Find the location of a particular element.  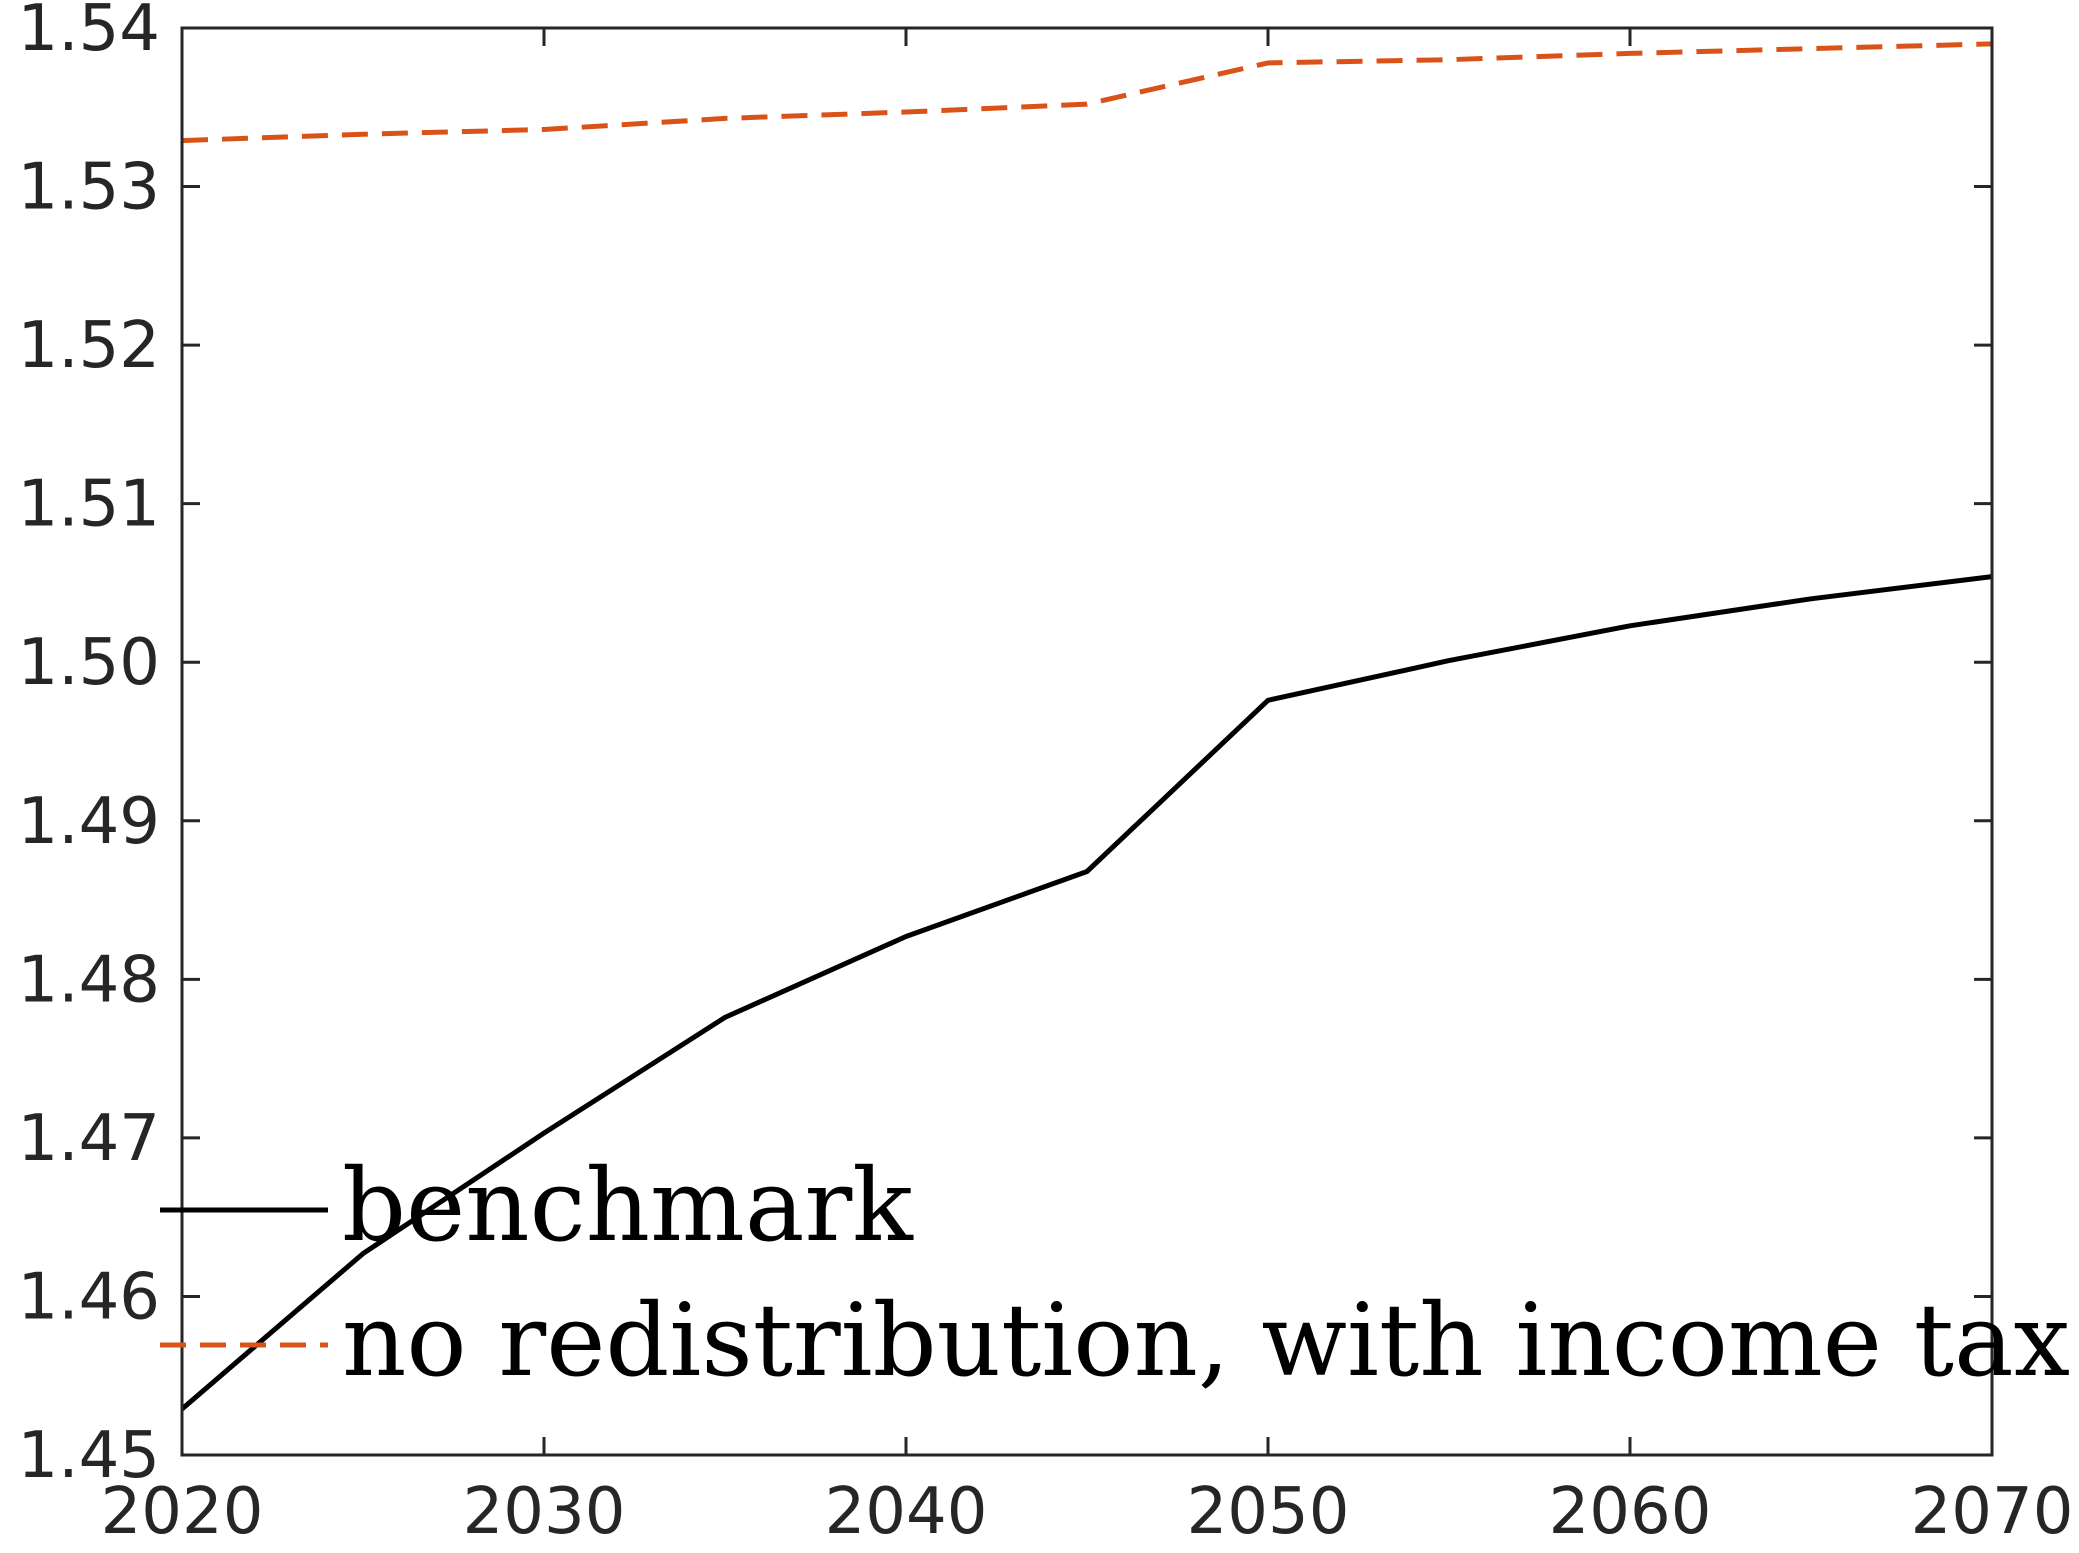

x-tick-label: 2070 is located at coordinates (1992, 1512).